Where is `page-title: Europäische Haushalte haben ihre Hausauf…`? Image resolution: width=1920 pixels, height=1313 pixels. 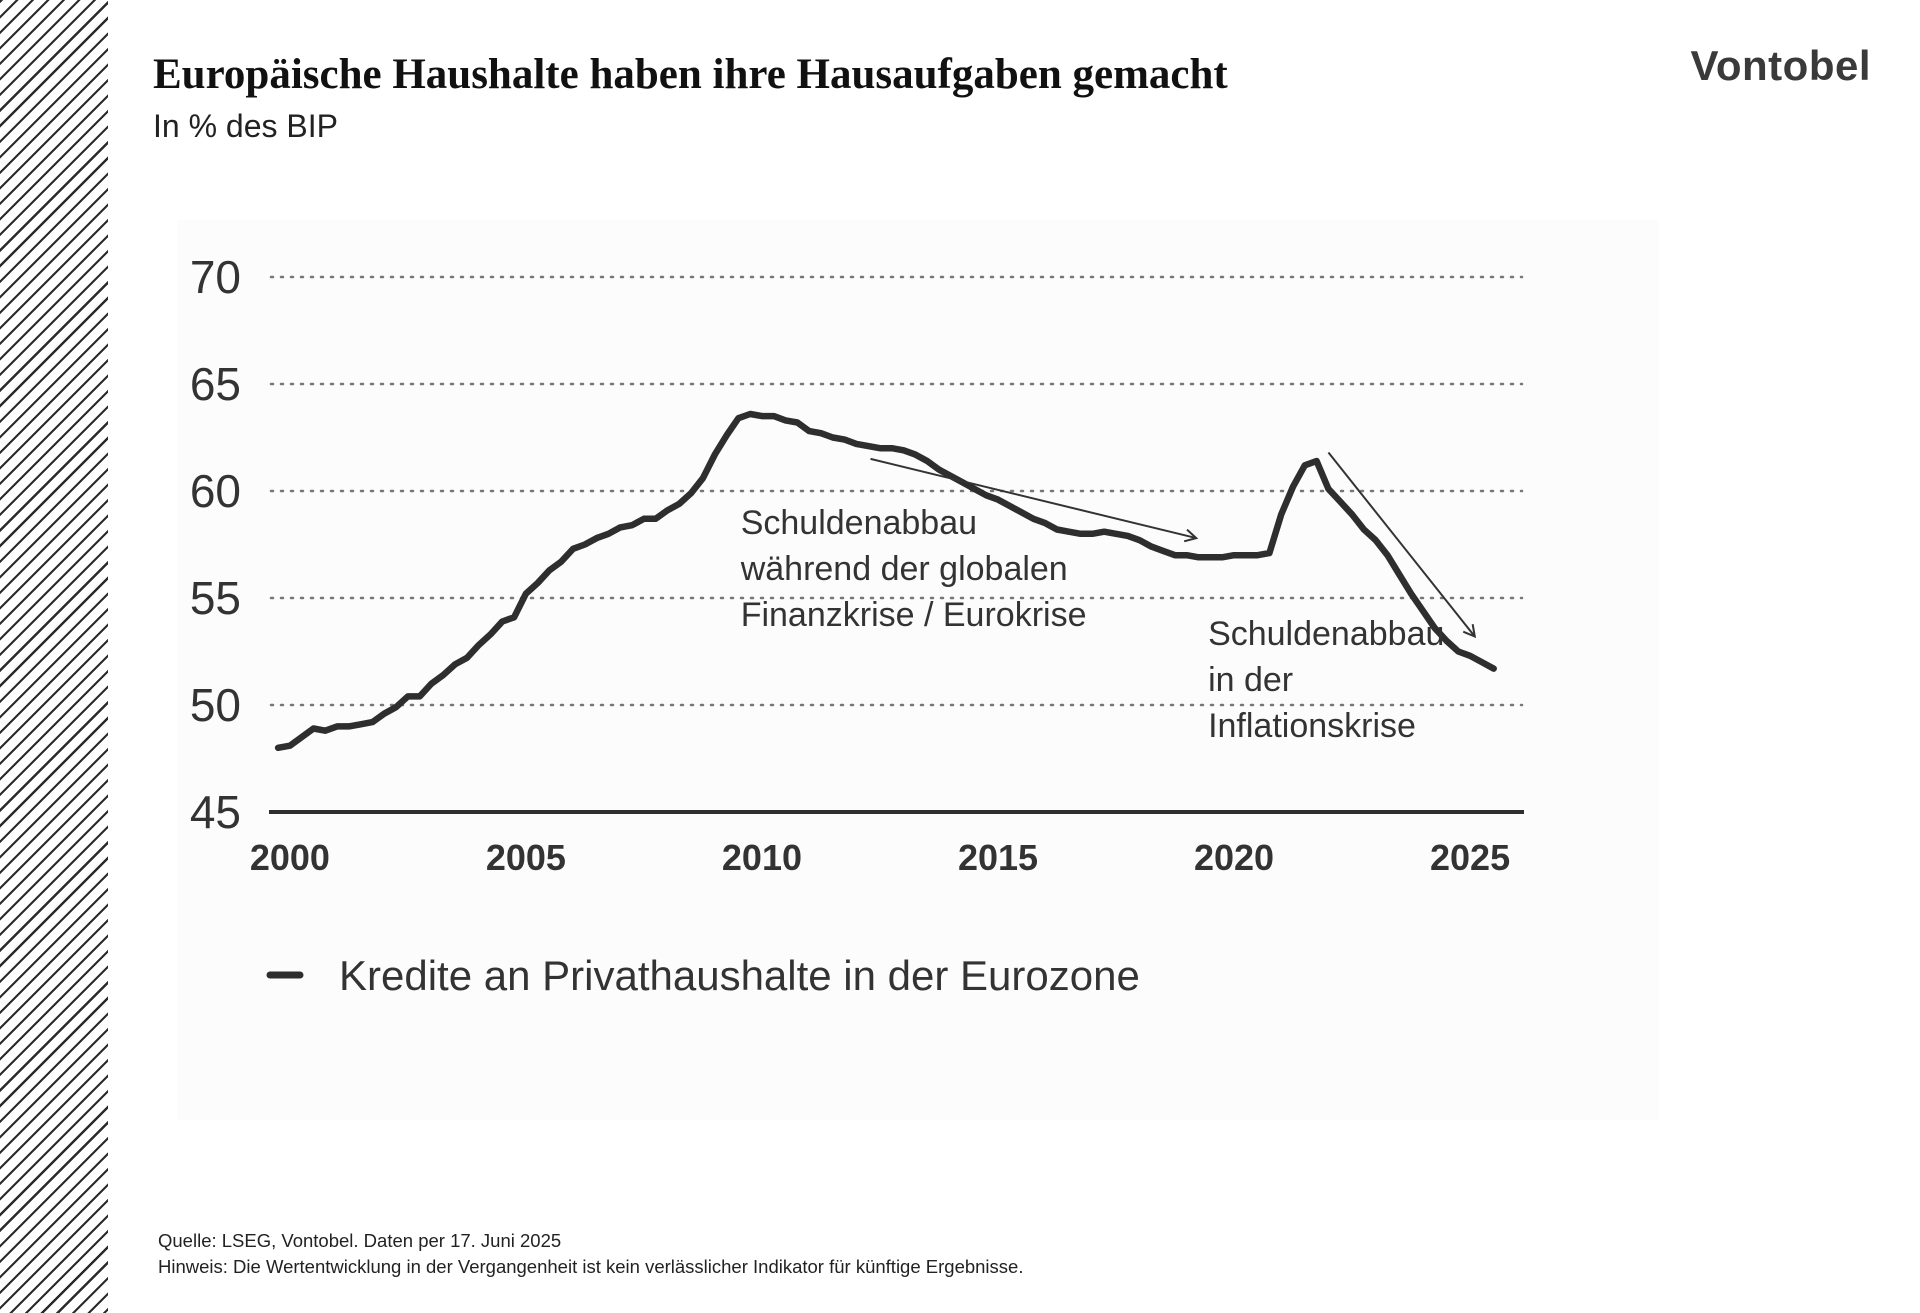
page-title: Europäische Haushalte haben ihre Hausauf… is located at coordinates (690, 74).